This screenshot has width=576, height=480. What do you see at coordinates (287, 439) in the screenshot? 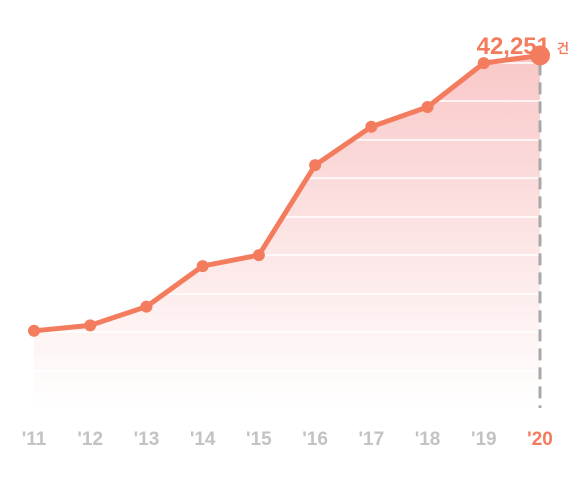
I see `x-axis-ticks: '11 '12 '13 '14 '15 '16 '17 '18 '19 '20` at bounding box center [287, 439].